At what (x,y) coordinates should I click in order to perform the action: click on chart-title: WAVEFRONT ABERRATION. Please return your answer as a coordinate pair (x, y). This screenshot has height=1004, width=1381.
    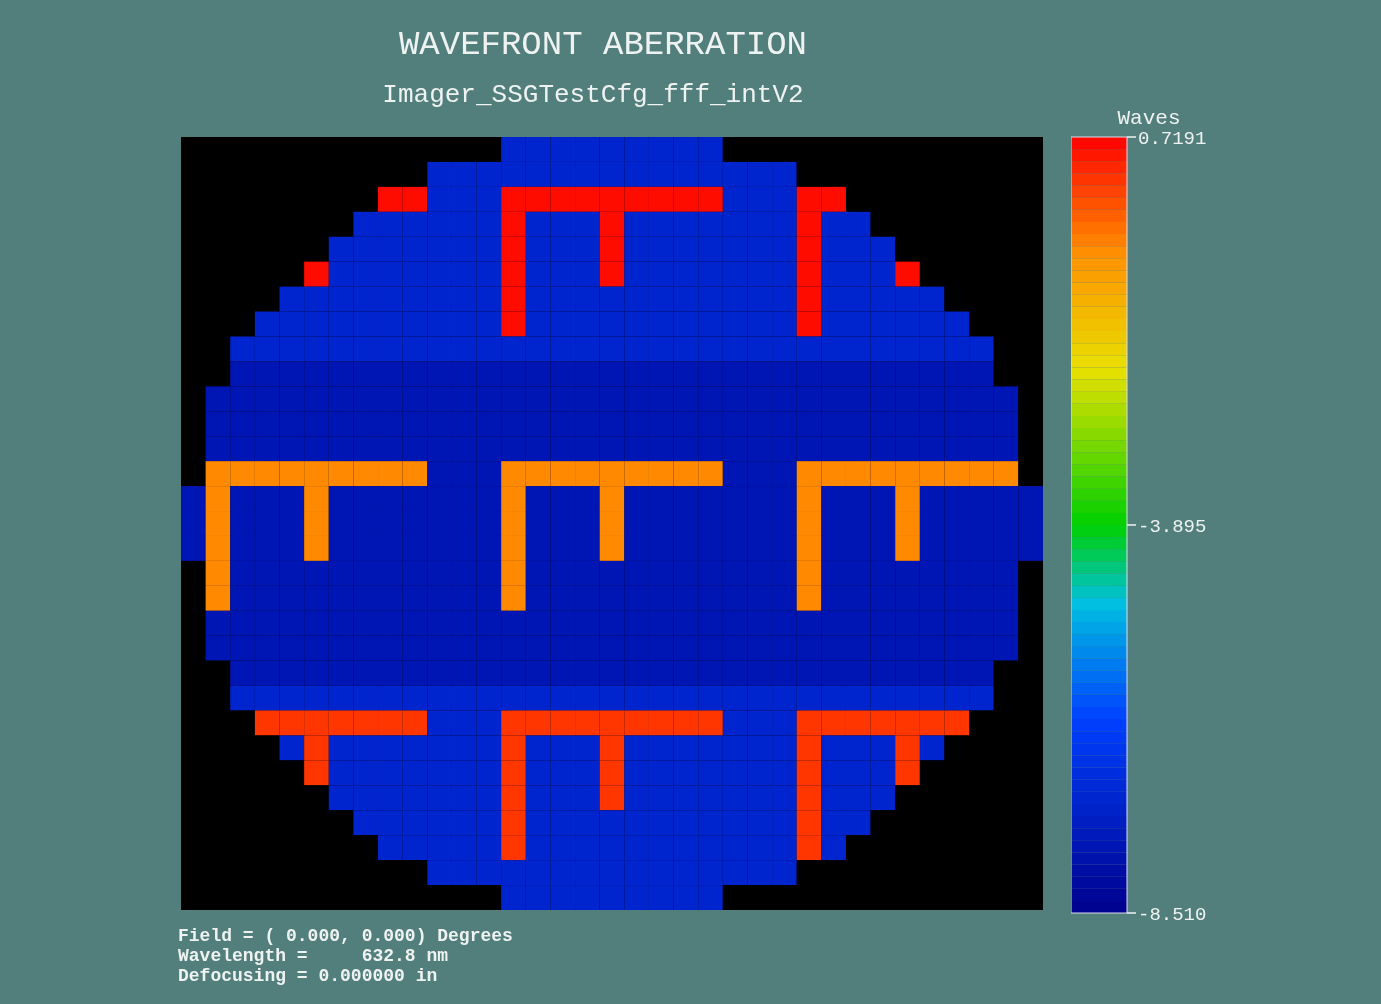
    Looking at the image, I should click on (603, 45).